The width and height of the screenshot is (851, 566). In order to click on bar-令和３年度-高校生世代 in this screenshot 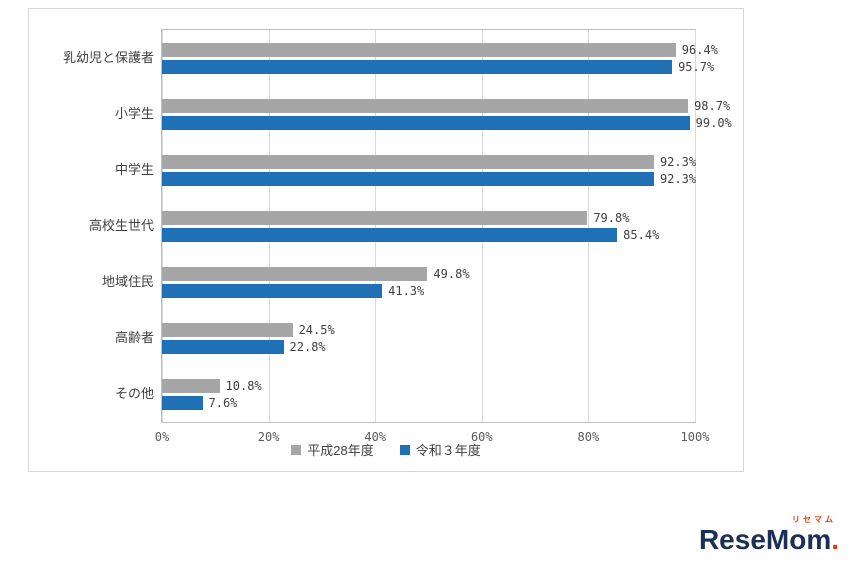, I will do `click(390, 234)`.